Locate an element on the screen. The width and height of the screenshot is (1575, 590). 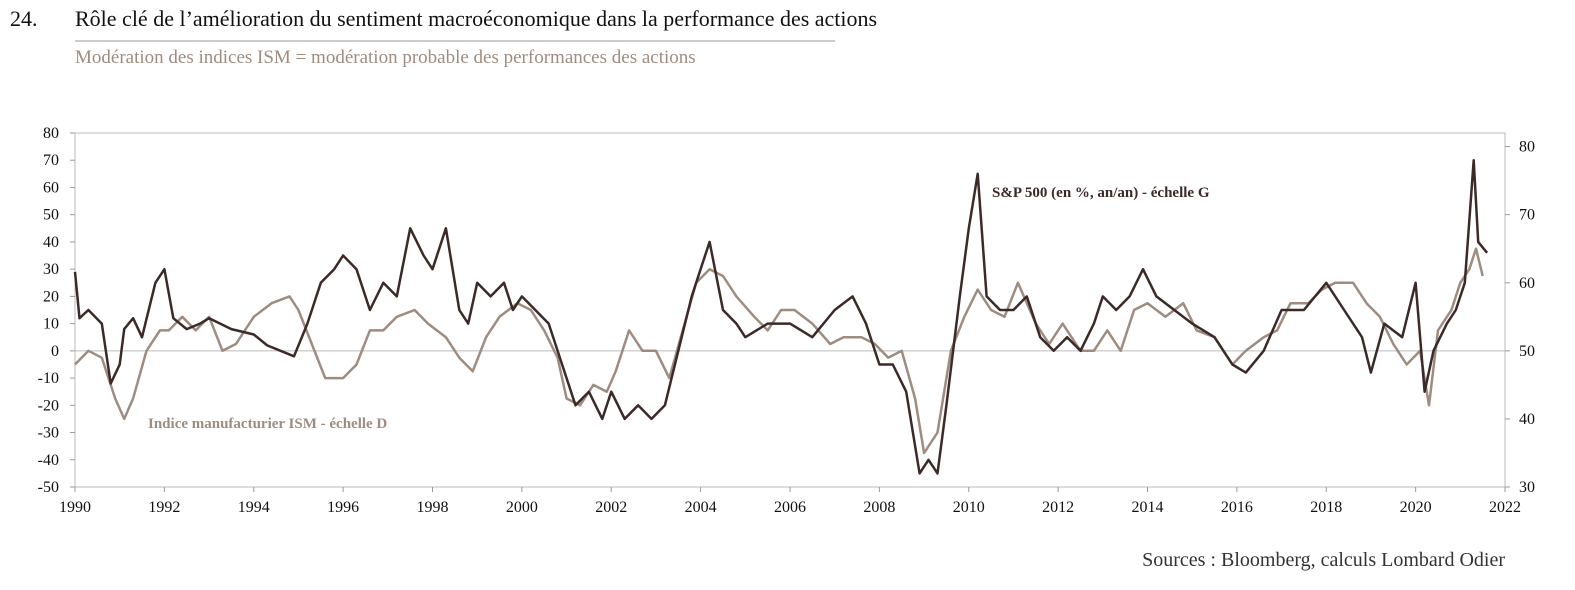
x-tick-label: 2022 is located at coordinates (1505, 507).